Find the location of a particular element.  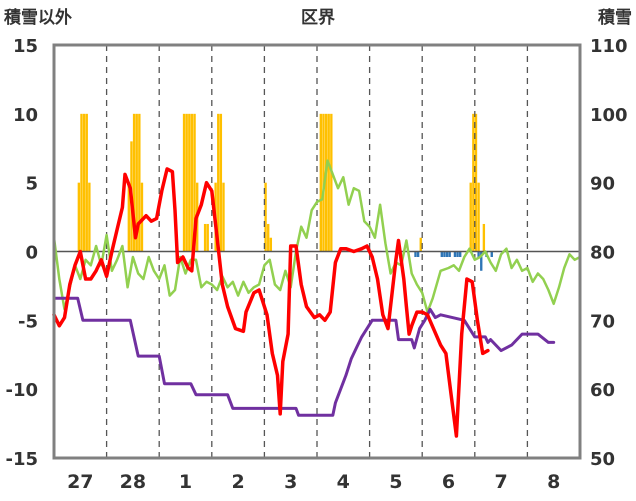

x-tick-label: 7 is located at coordinates (500, 482).